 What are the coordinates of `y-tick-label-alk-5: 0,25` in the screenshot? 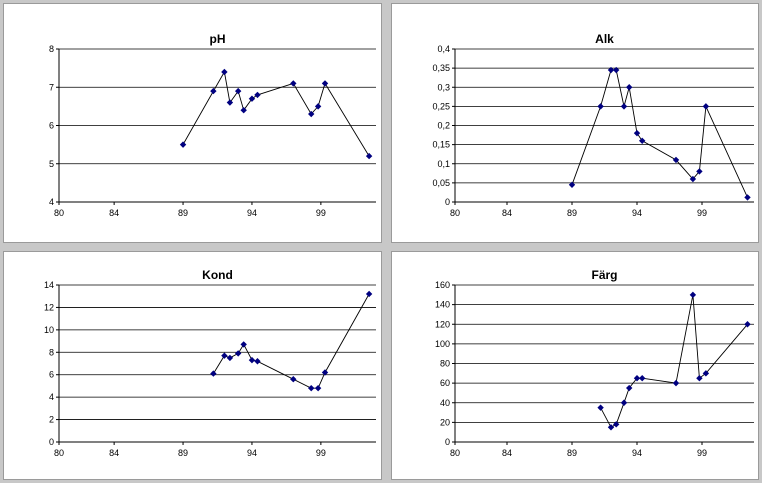 It's located at (441, 106).